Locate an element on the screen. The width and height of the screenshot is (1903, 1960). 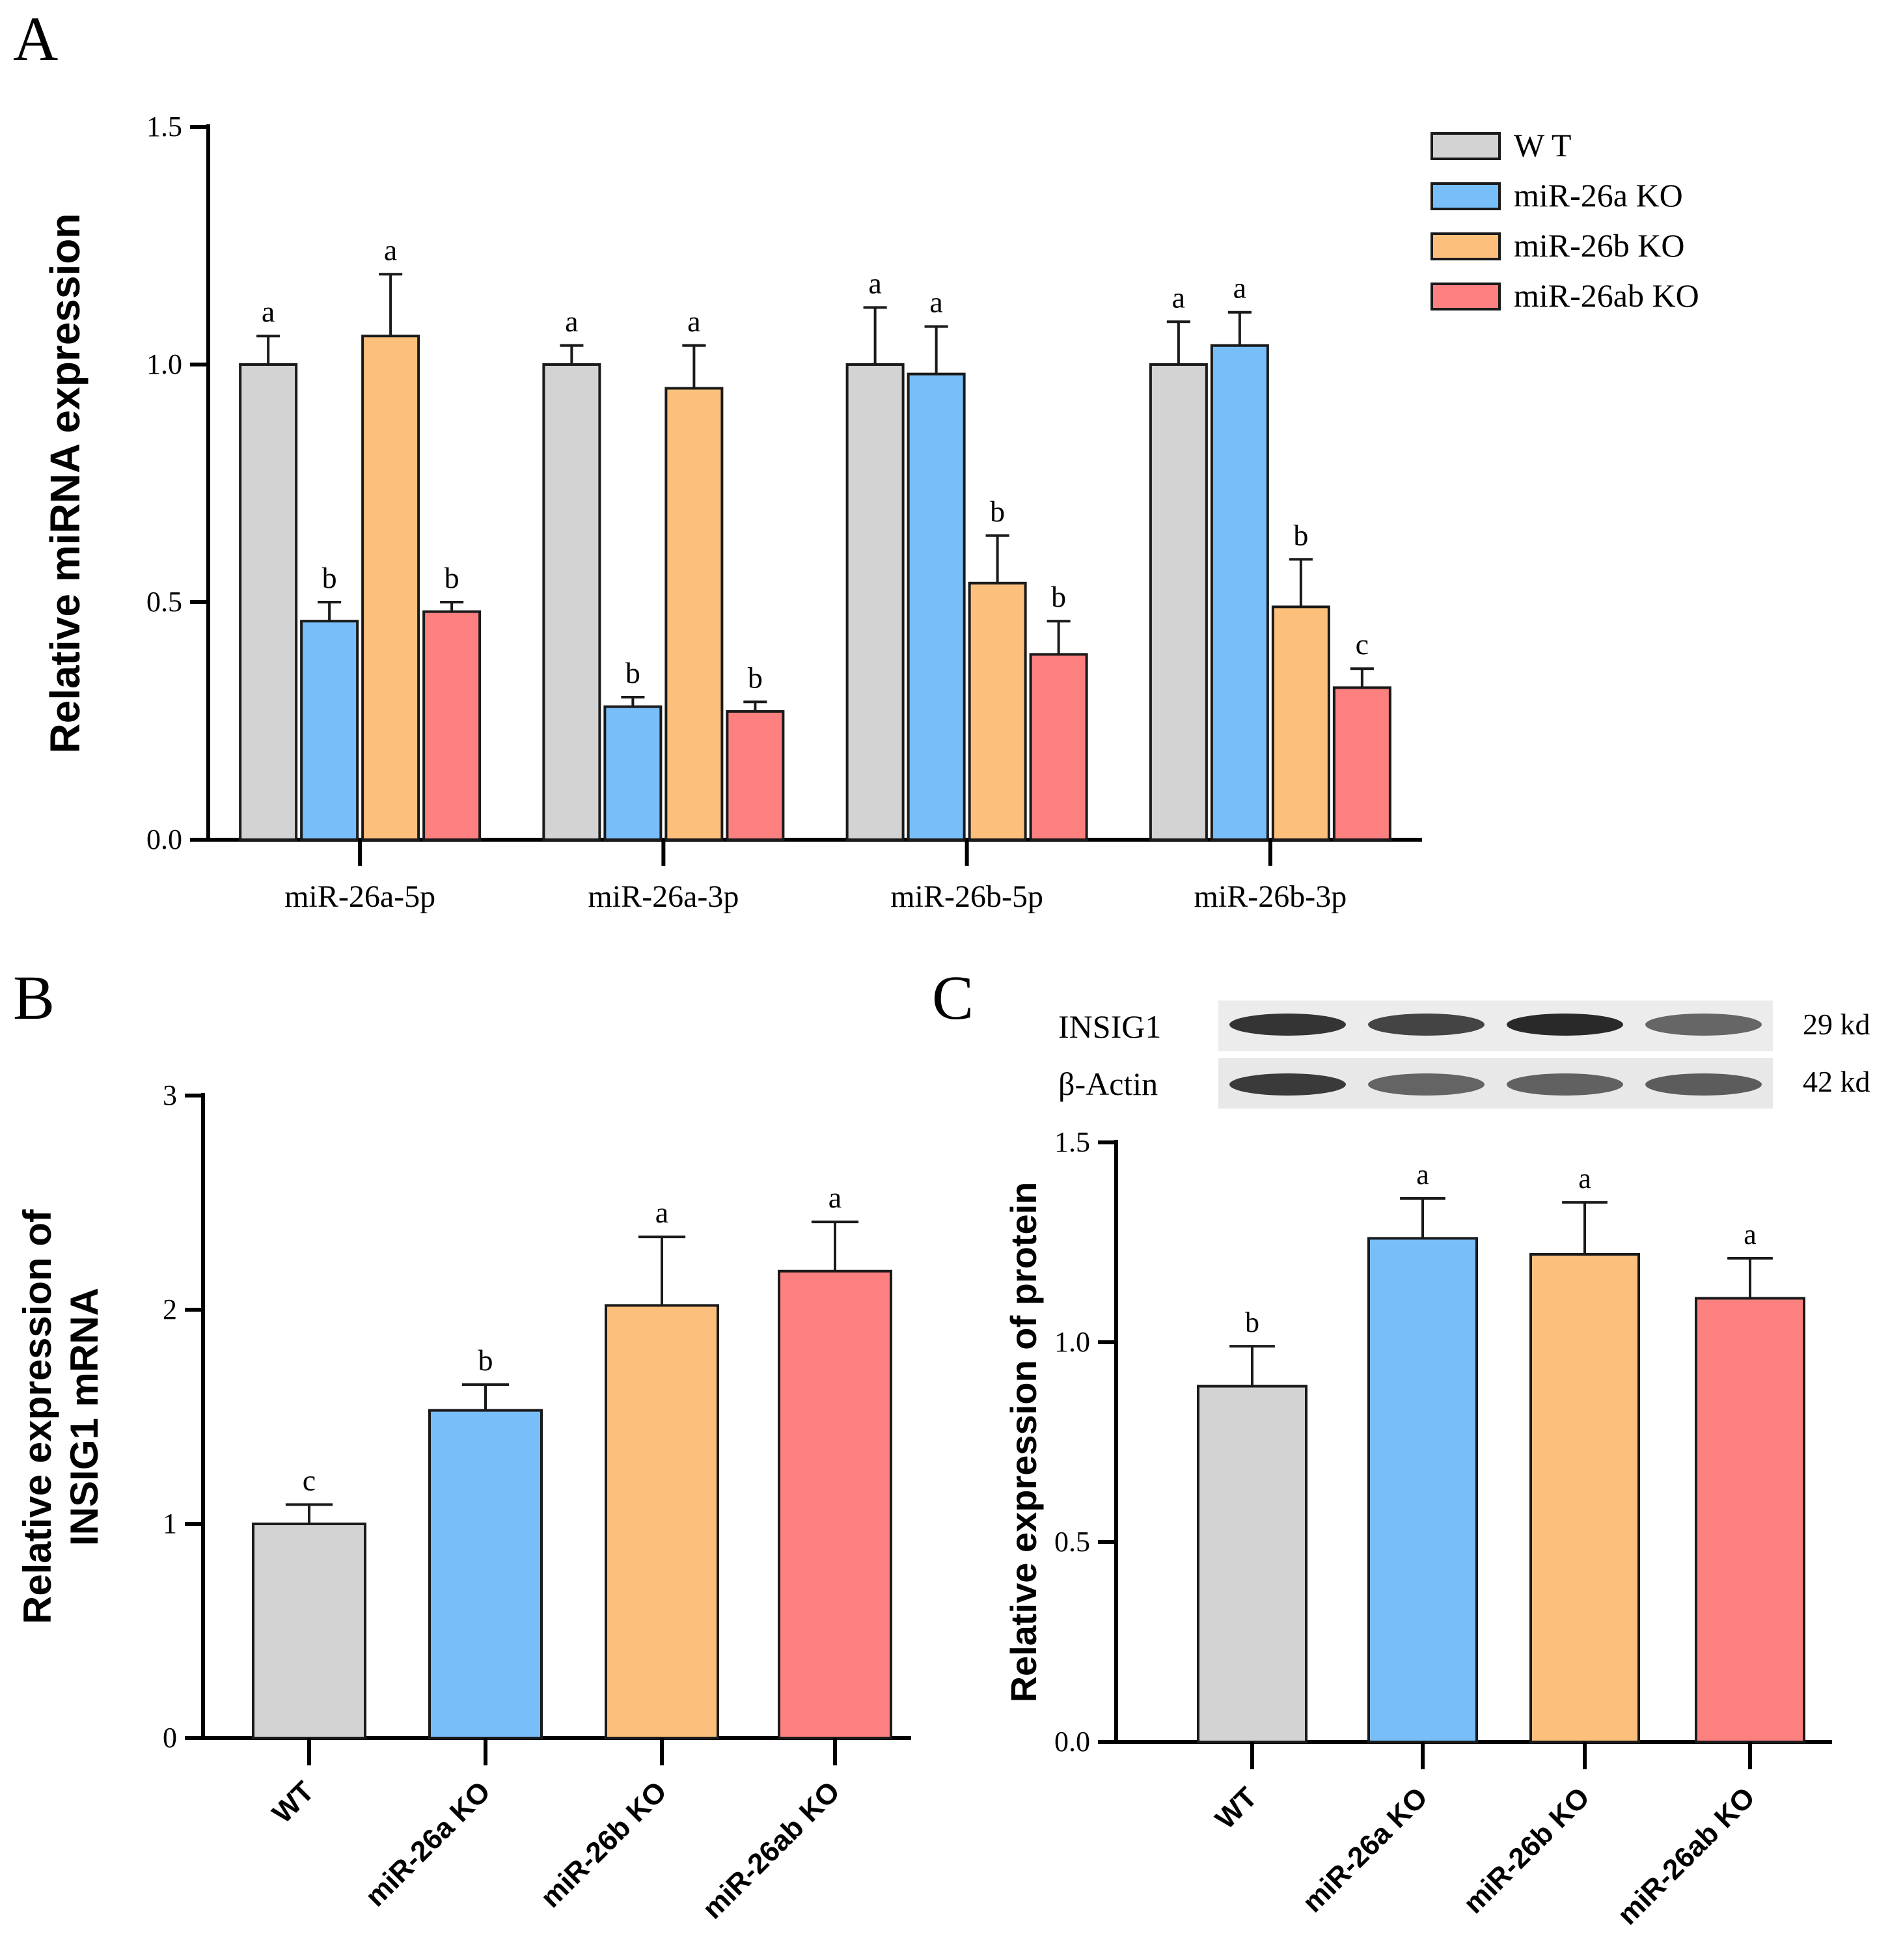
bar-wt-mir-26a-3p is located at coordinates (571, 602).